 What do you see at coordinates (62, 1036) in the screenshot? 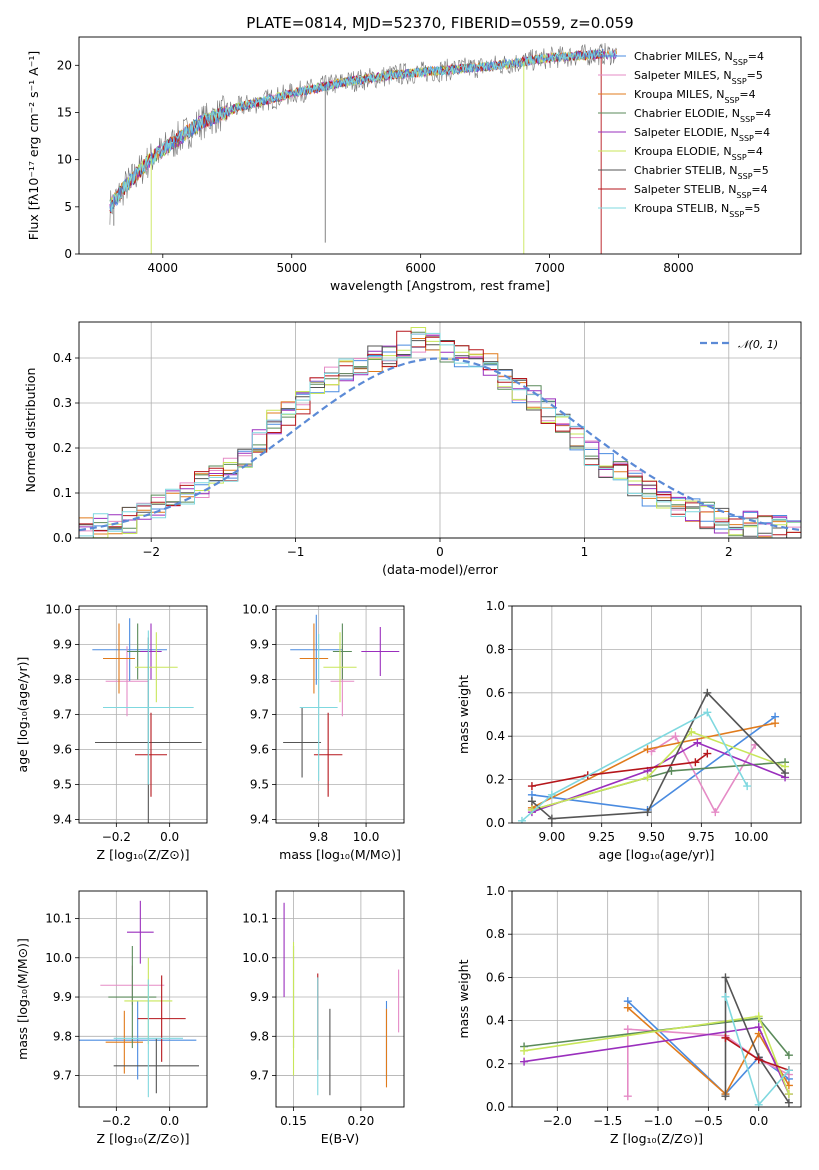
I see `y-tick-label: 9.8` at bounding box center [62, 1036].